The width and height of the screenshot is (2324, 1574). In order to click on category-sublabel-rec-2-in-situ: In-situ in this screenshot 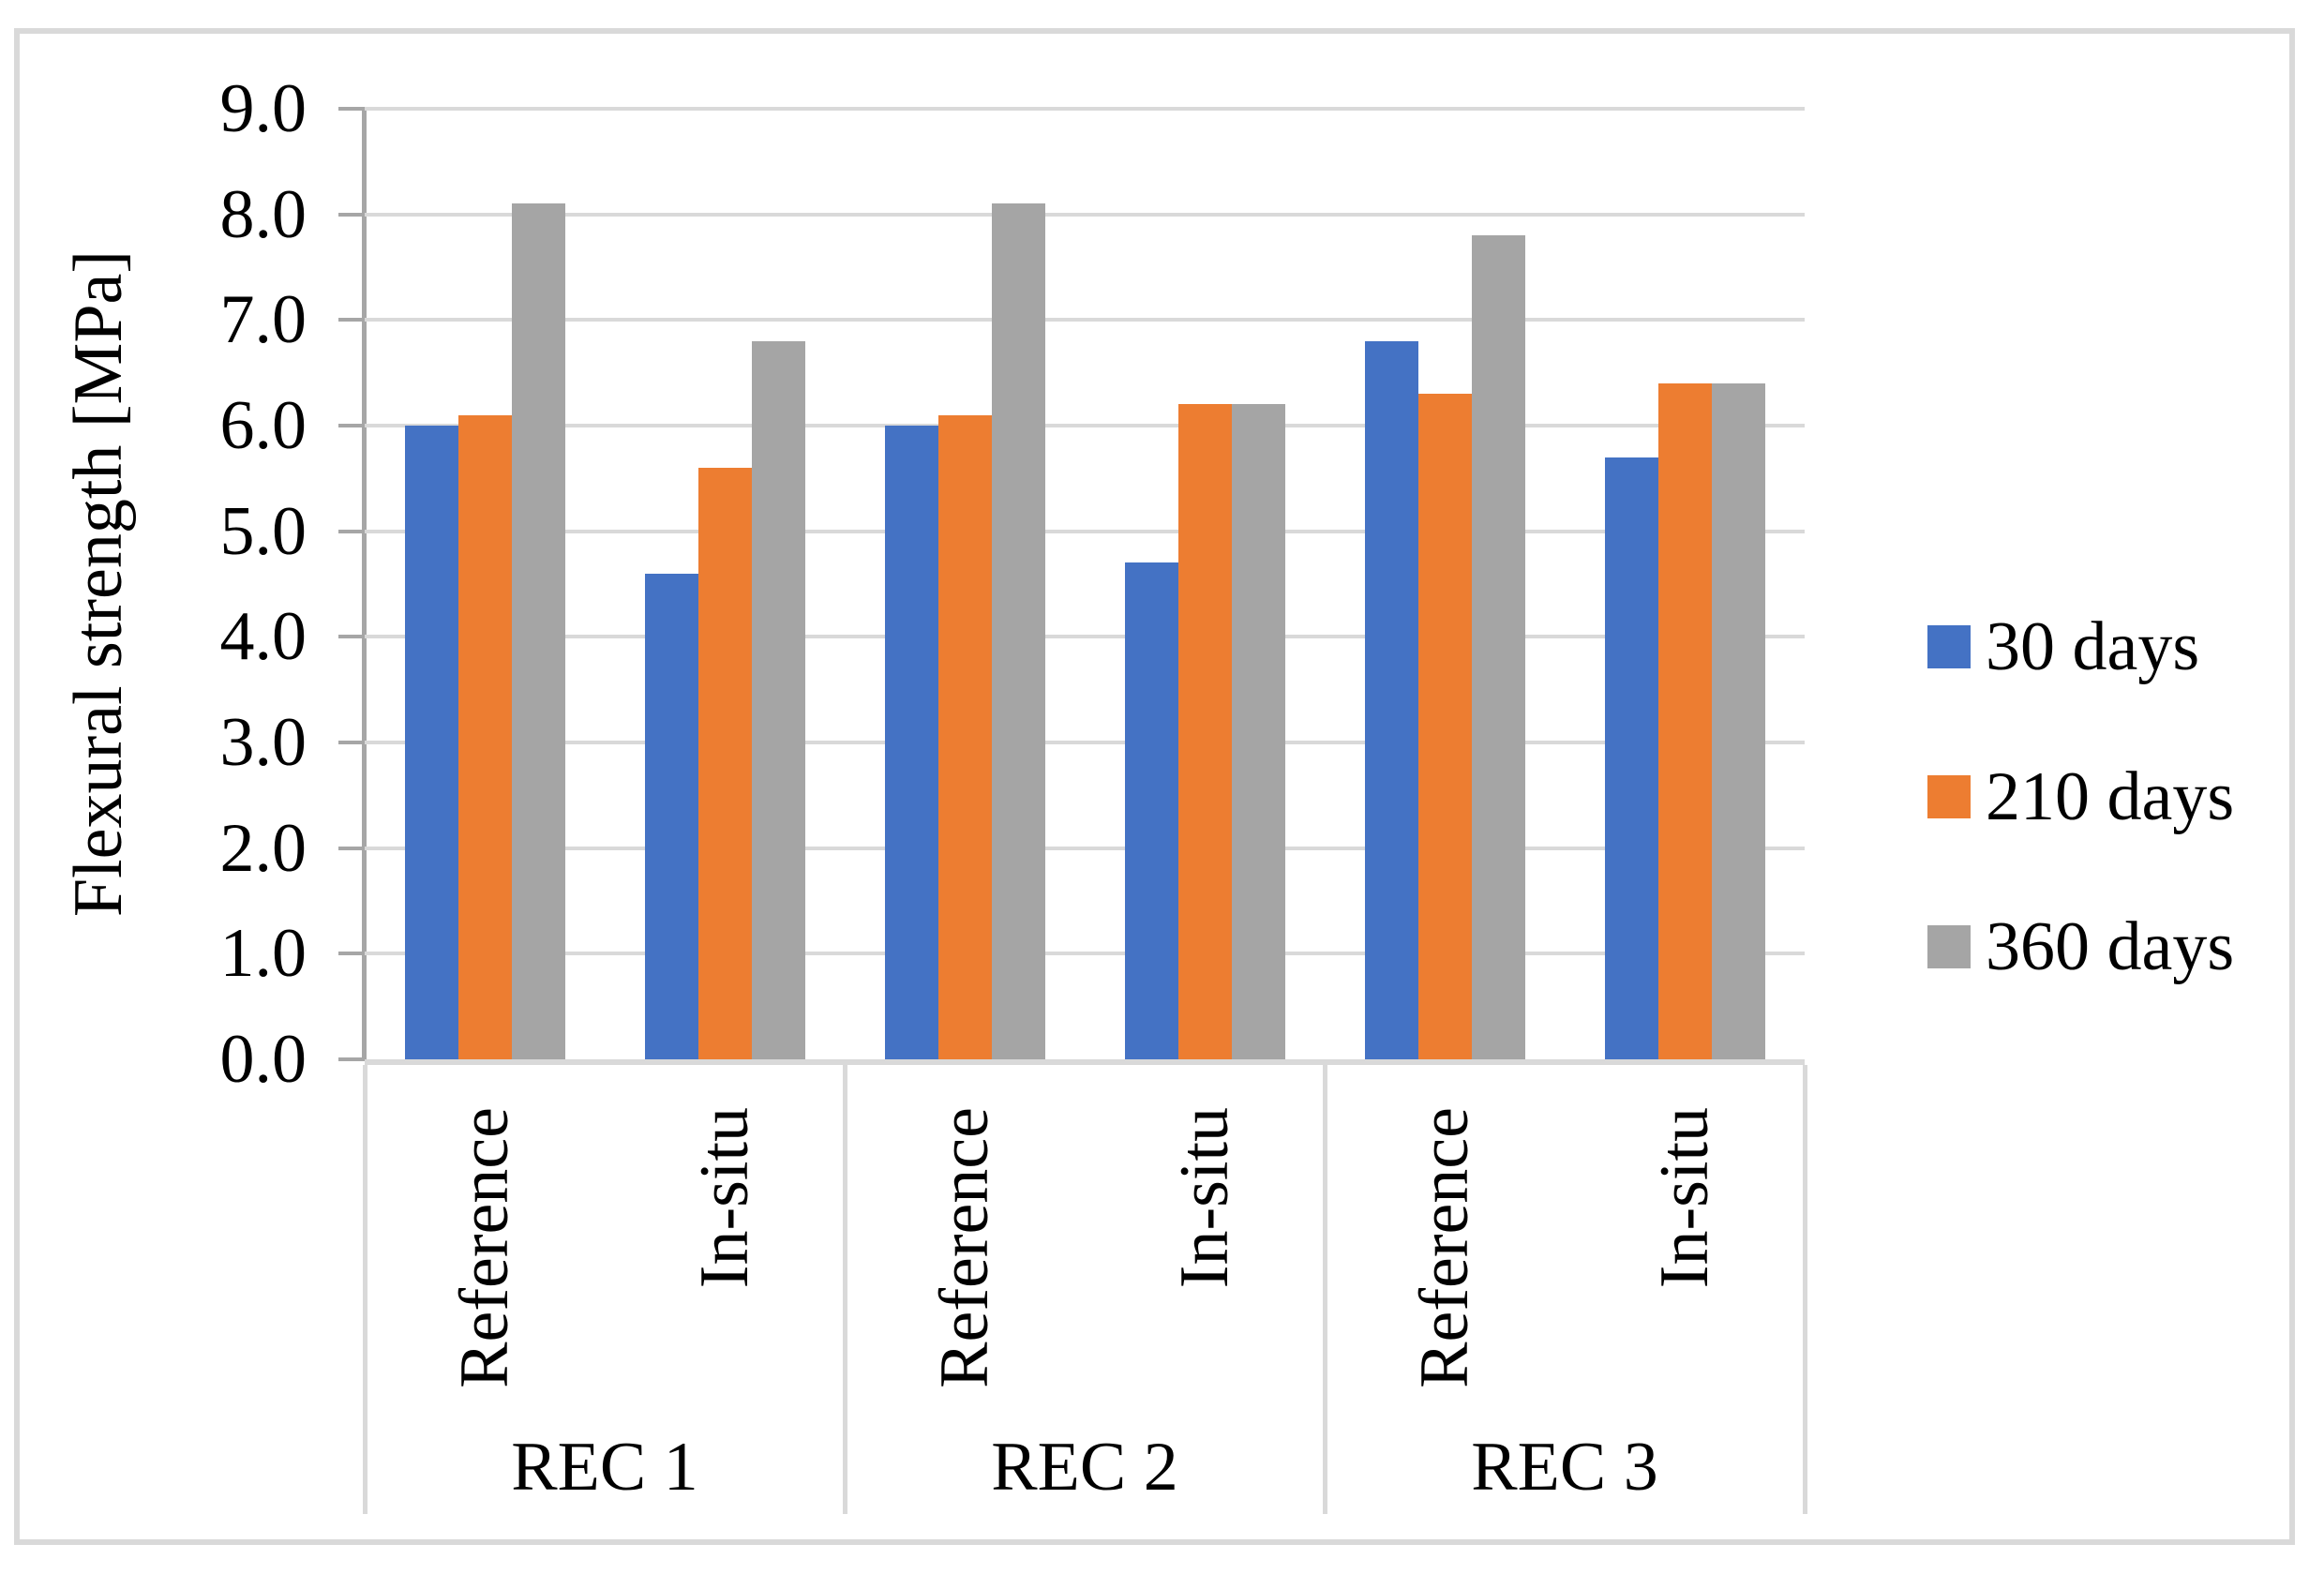, I will do `click(1204, 1198)`.